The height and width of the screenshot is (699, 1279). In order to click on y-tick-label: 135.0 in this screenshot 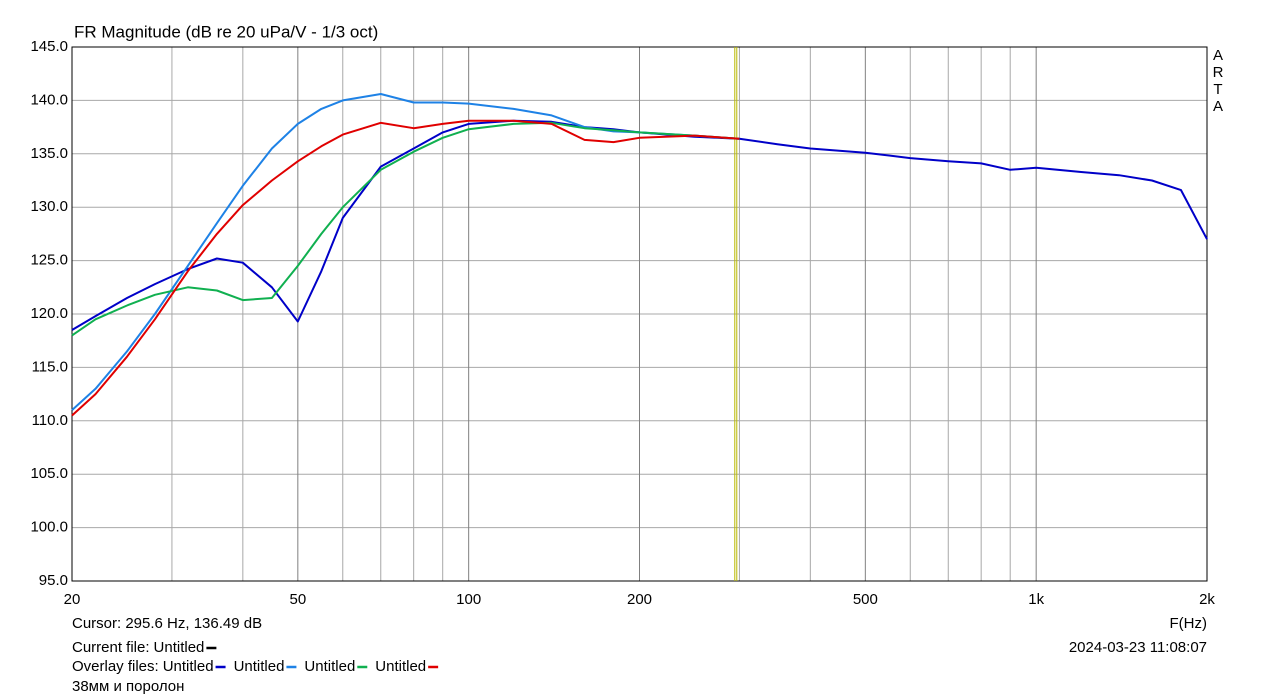, I will do `click(49, 153)`.